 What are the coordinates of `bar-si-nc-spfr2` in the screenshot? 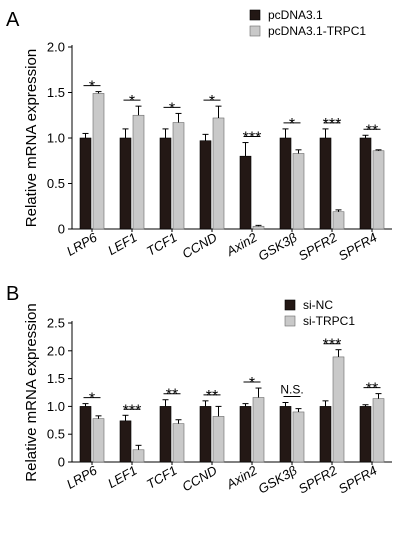 It's located at (325, 434).